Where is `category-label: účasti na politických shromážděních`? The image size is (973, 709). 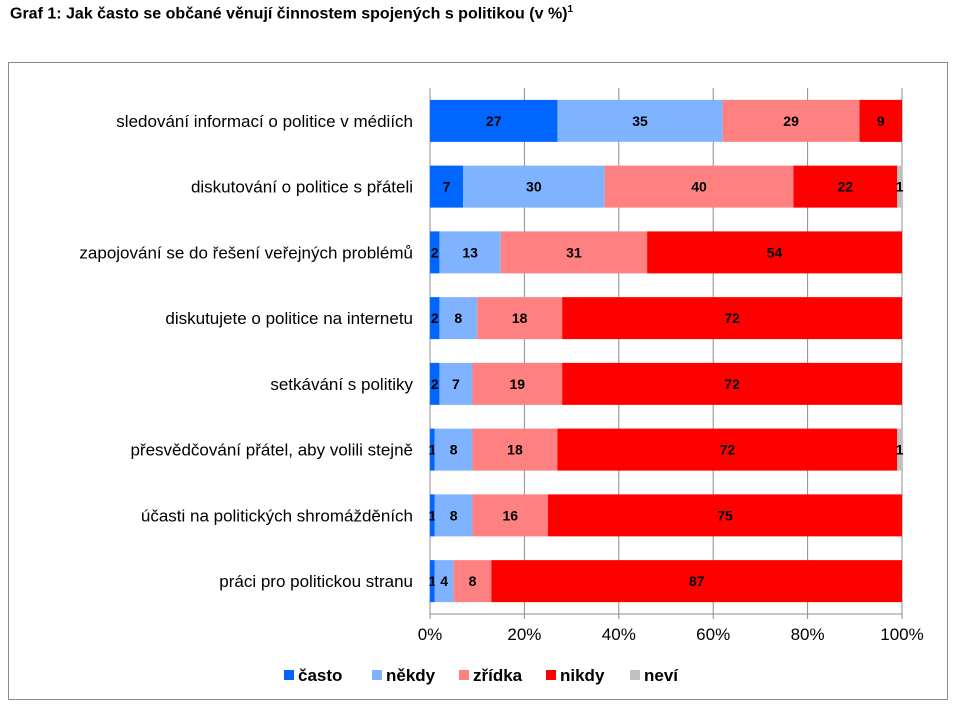 category-label: účasti na politických shromážděních is located at coordinates (277, 515).